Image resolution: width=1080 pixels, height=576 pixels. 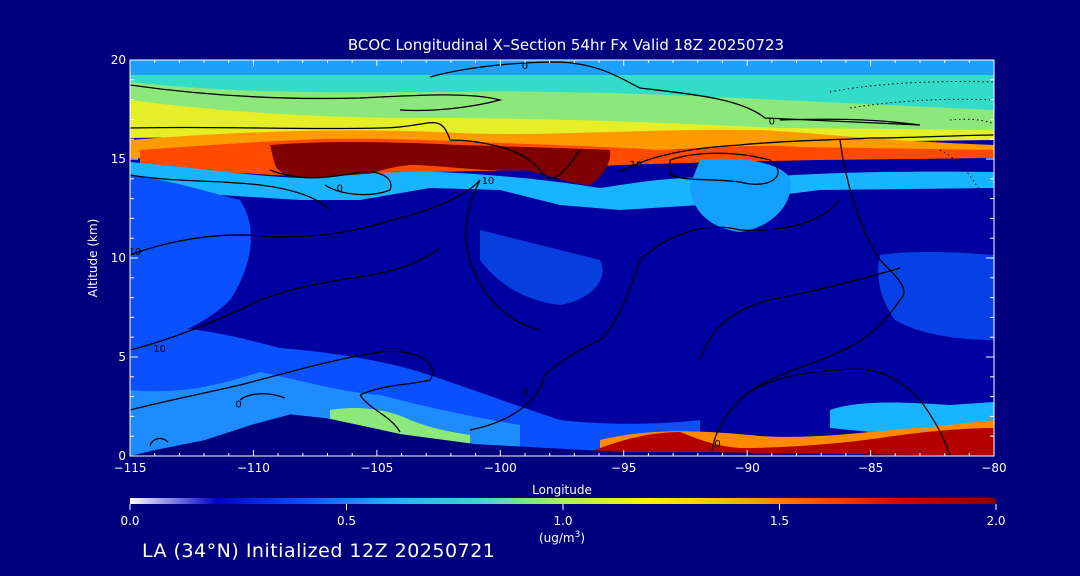 I want to click on contour-east-low, so click(x=800, y=314).